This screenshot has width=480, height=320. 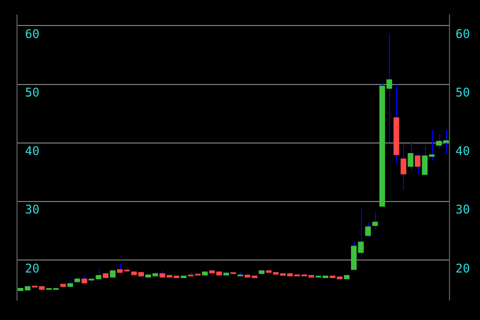 What do you see at coordinates (32, 209) in the screenshot?
I see `y-tick-label: 30` at bounding box center [32, 209].